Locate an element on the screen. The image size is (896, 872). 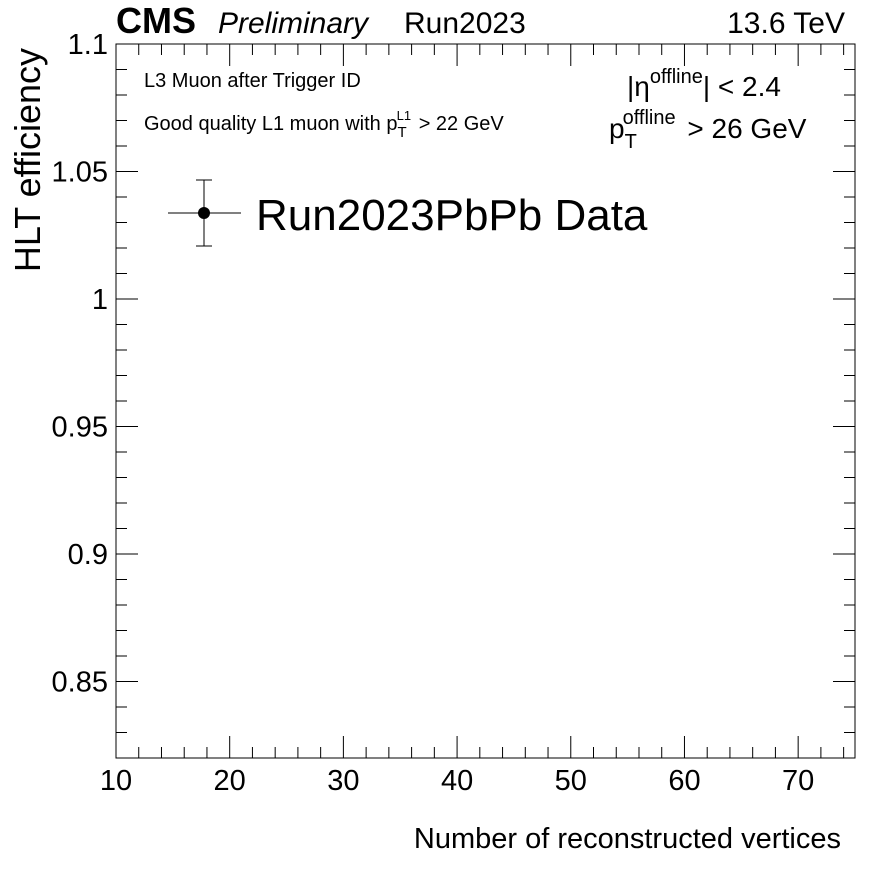
cms-label: CMS is located at coordinates (156, 20).